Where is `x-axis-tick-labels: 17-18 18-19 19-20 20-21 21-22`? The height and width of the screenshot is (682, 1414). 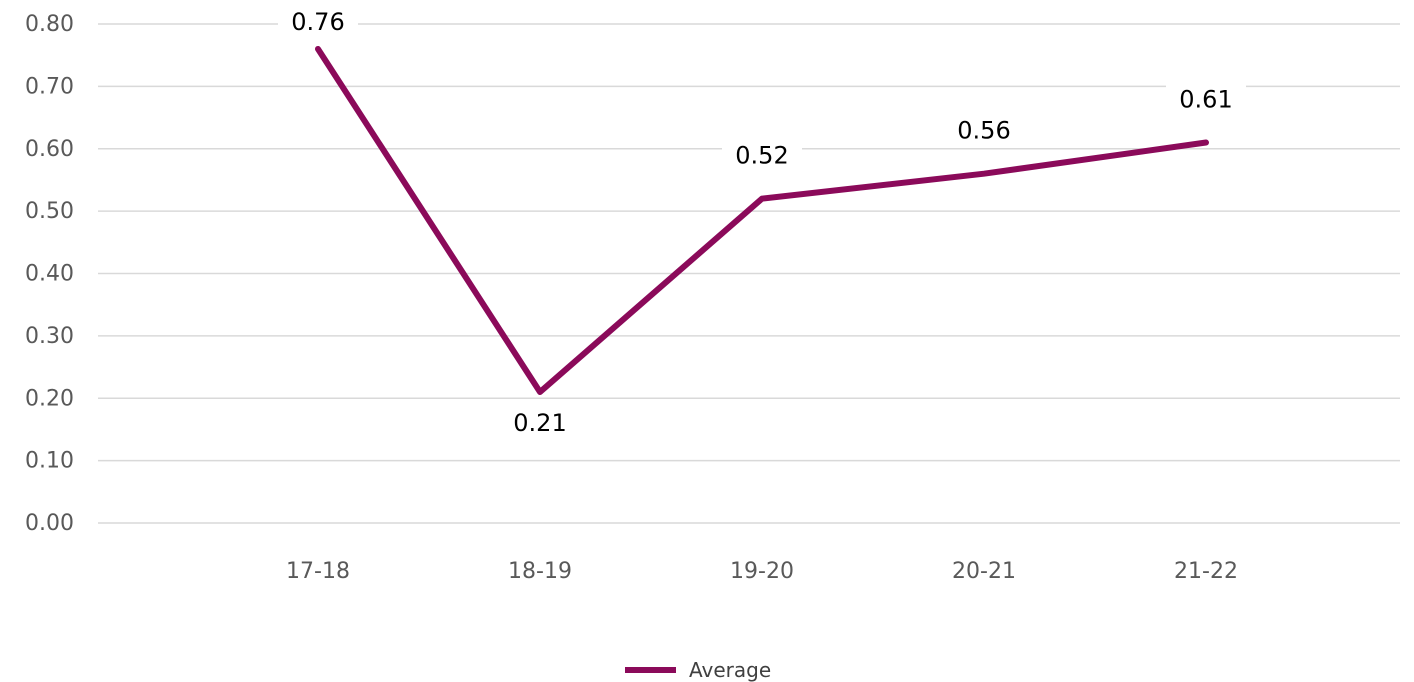
x-axis-tick-labels: 17-18 18-19 19-20 20-21 21-22 is located at coordinates (762, 571).